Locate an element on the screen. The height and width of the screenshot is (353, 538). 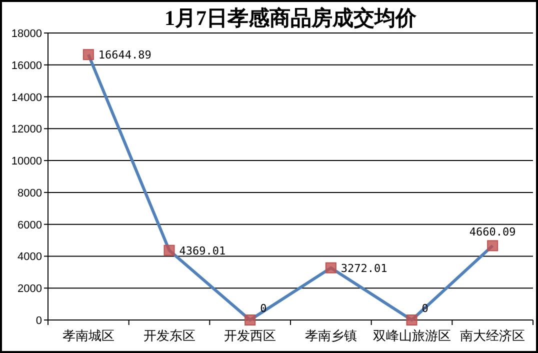
x-tick-label: 开发东区 is located at coordinates (169, 335).